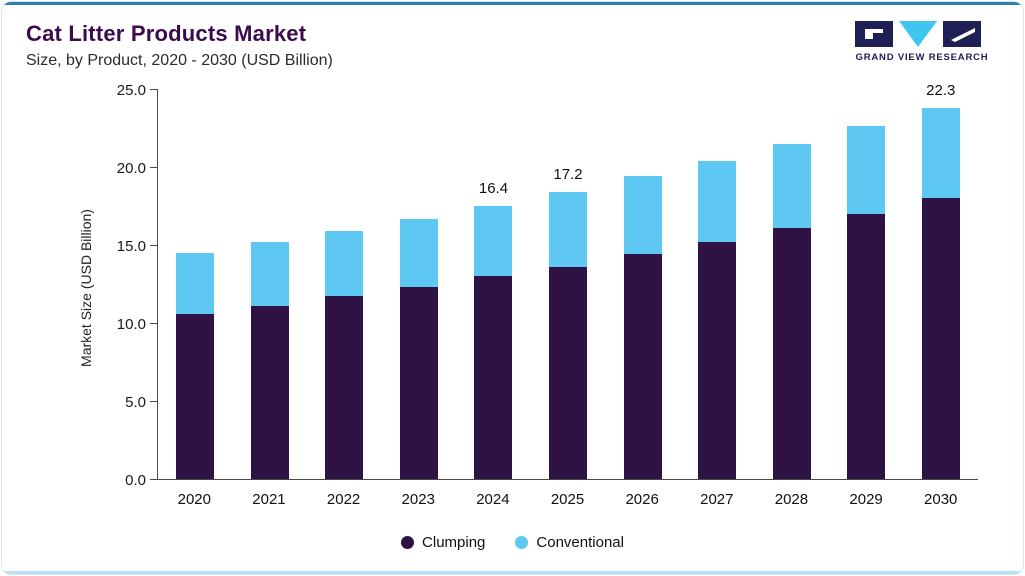 The image size is (1025, 576). Describe the element at coordinates (418, 499) in the screenshot. I see `x-tick-label-2023: 2023` at that location.